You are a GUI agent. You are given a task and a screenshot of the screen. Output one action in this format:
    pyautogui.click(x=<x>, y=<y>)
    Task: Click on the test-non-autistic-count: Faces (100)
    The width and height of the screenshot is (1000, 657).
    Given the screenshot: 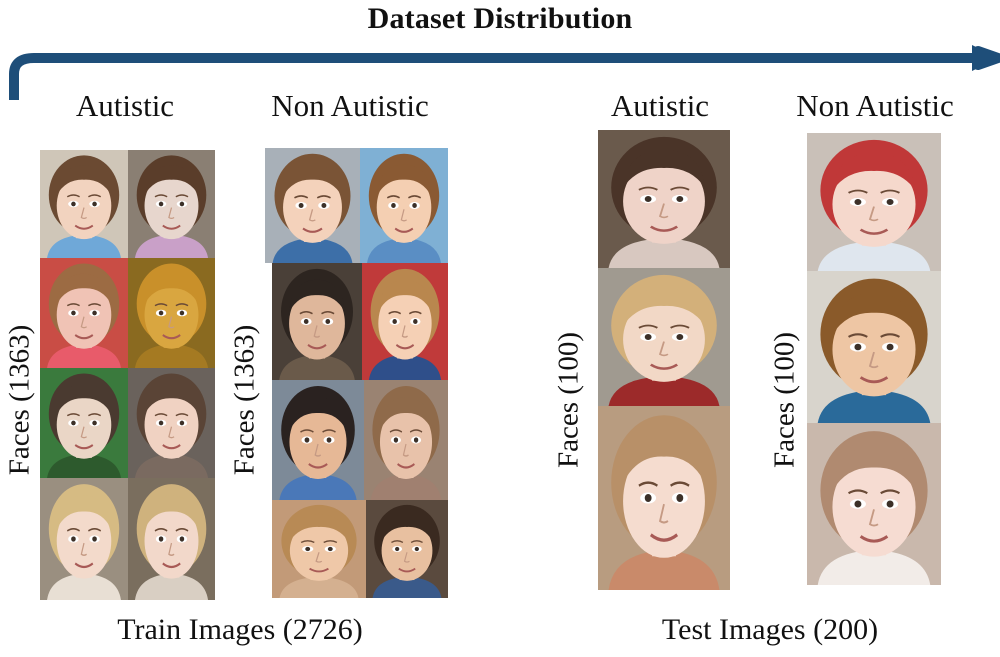 What is the action you would take?
    pyautogui.click(x=784, y=400)
    